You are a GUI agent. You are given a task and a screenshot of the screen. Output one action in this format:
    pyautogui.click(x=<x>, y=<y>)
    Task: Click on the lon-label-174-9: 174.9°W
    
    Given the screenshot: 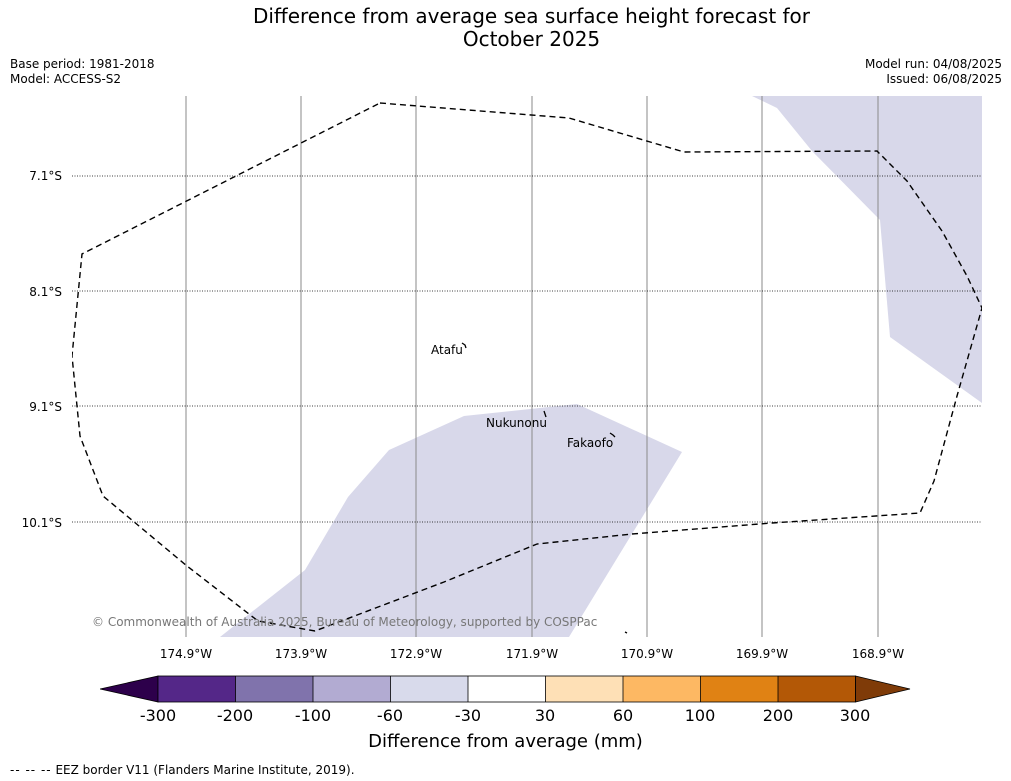 What is the action you would take?
    pyautogui.click(x=186, y=654)
    